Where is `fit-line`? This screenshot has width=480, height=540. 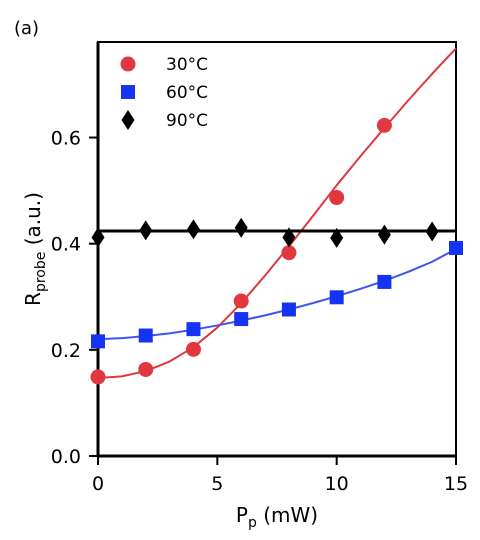
fit-line is located at coordinates (277, 294).